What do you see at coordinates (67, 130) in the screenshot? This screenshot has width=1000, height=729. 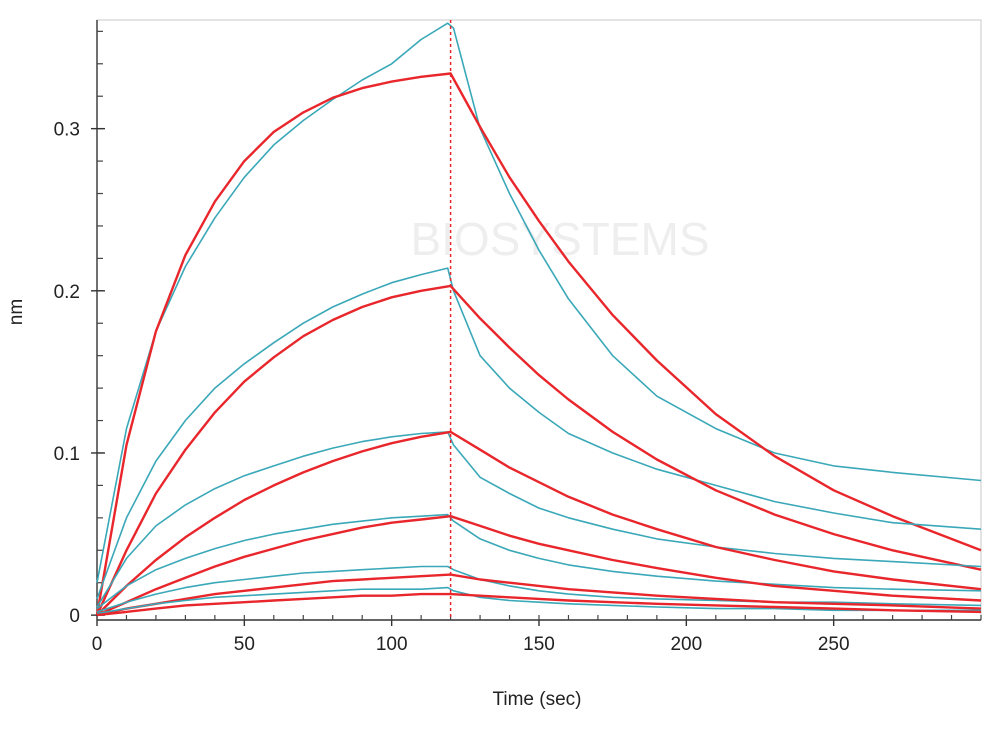 I see `y-tick-label: 0.3` at bounding box center [67, 130].